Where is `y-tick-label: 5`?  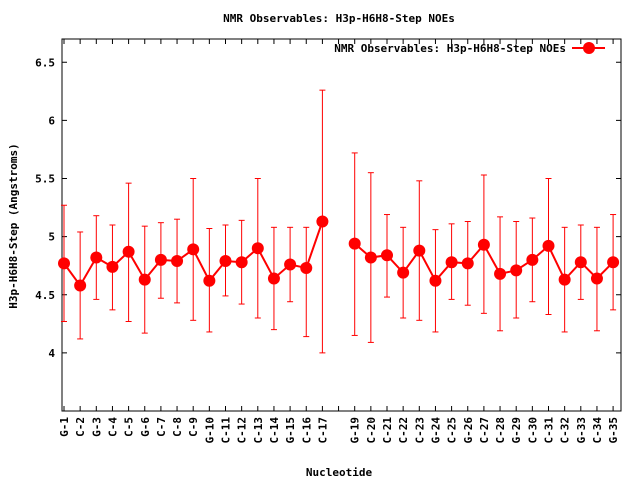
y-tick-label: 5 is located at coordinates (51, 237).